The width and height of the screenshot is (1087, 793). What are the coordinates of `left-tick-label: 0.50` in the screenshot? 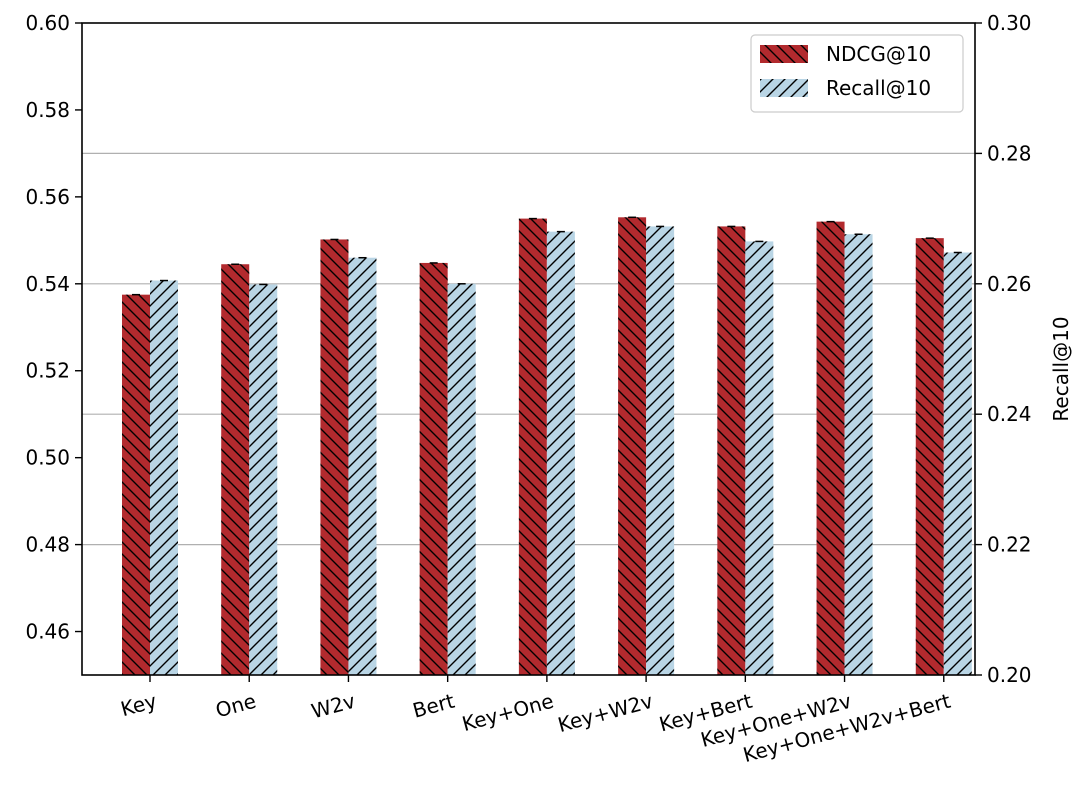 It's located at (47, 458).